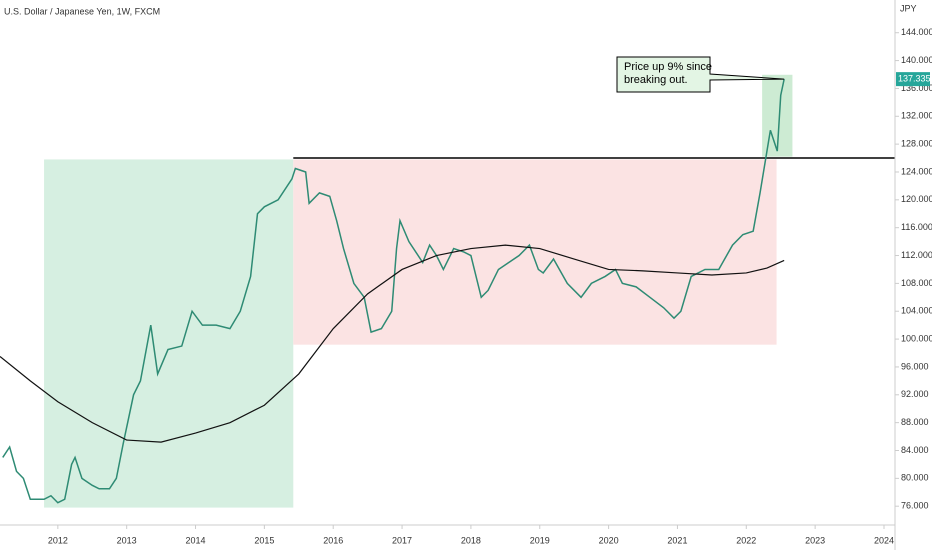 This screenshot has width=932, height=550. Describe the element at coordinates (916, 227) in the screenshot. I see `y-tick-label: 116.000` at that location.